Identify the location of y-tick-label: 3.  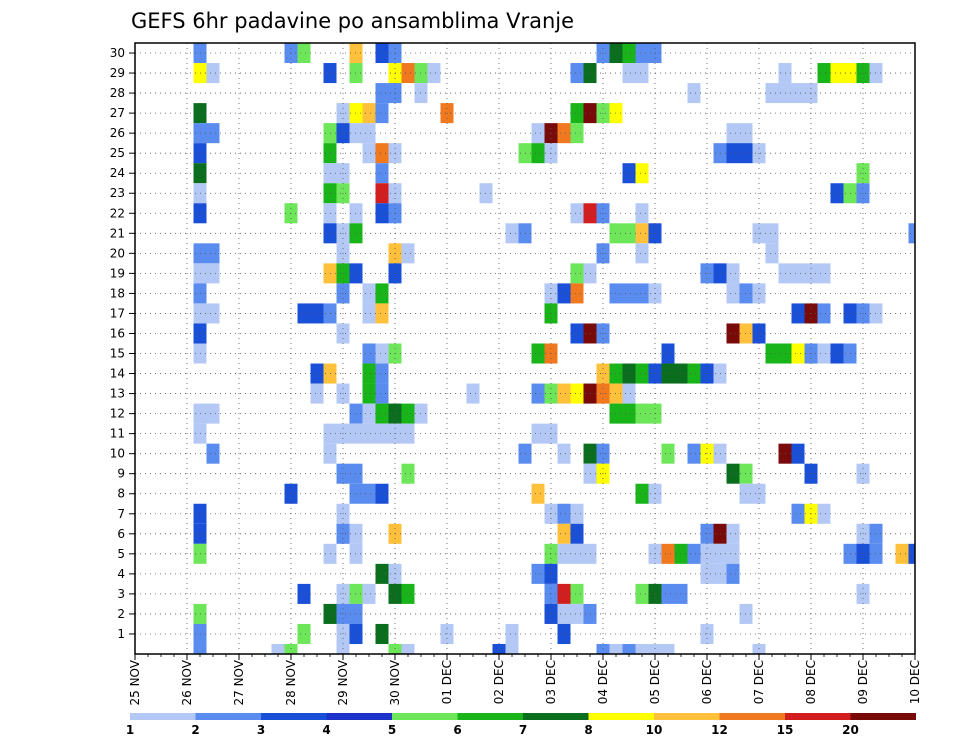
(121, 594).